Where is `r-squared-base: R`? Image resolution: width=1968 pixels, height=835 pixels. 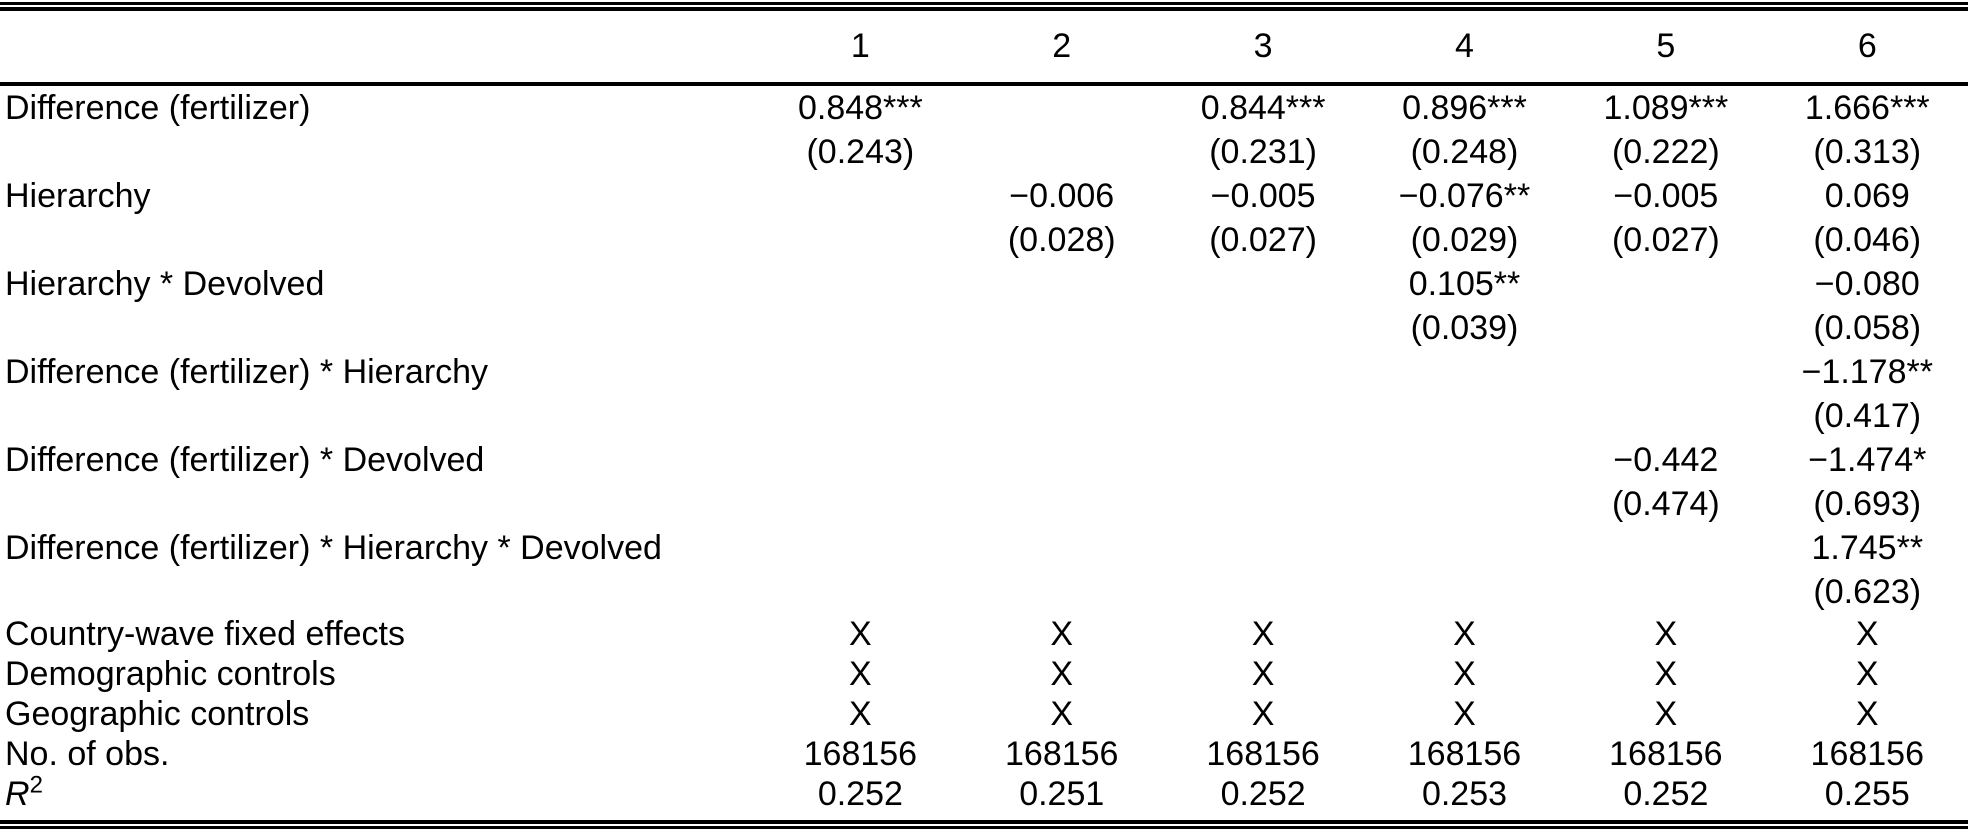
r-squared-base: R is located at coordinates (17, 794).